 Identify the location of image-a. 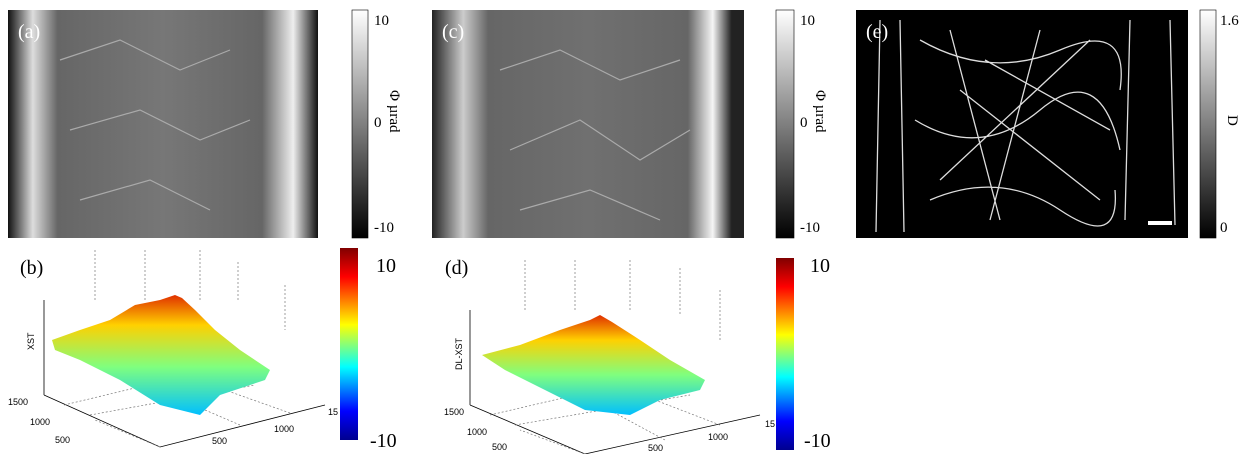
(163, 124).